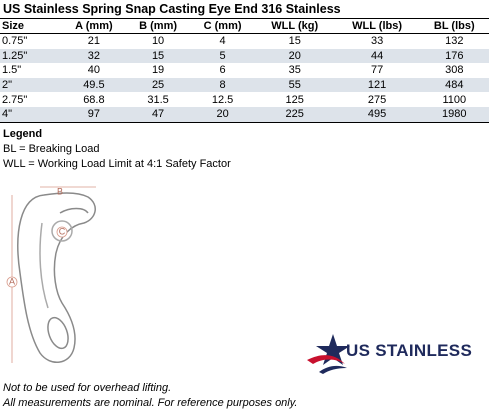 This screenshot has height=414, width=490. Describe the element at coordinates (31, 26) in the screenshot. I see `header-cell: Size` at that location.